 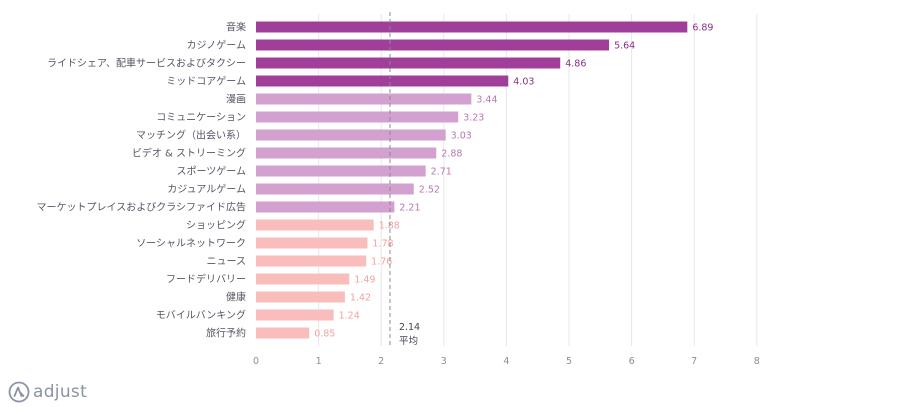 I want to click on category-label: マーケットプレイスおよびクラシファイド広告, so click(x=142, y=207).